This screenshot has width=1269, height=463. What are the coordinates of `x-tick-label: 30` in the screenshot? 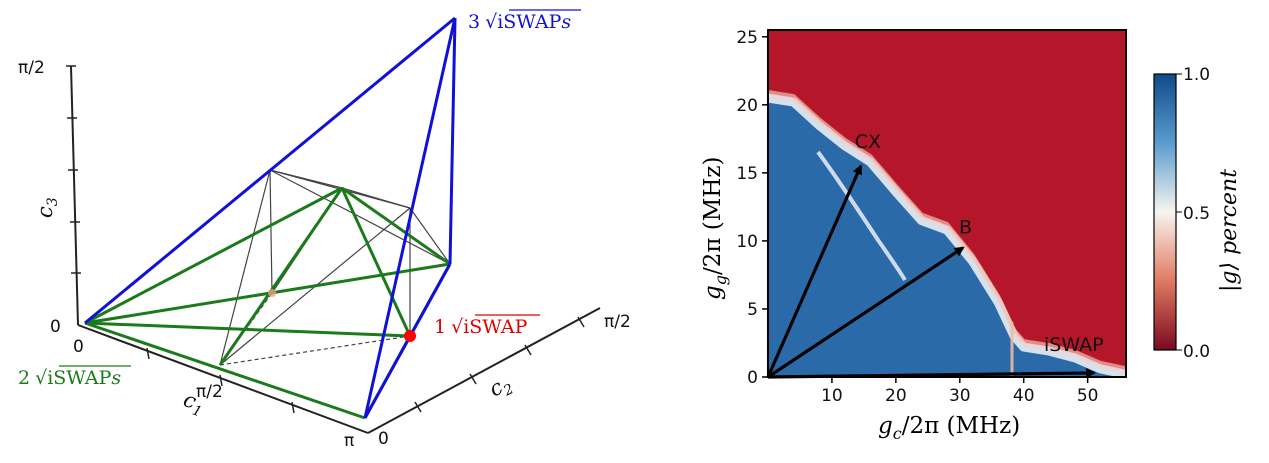 It's located at (960, 396).